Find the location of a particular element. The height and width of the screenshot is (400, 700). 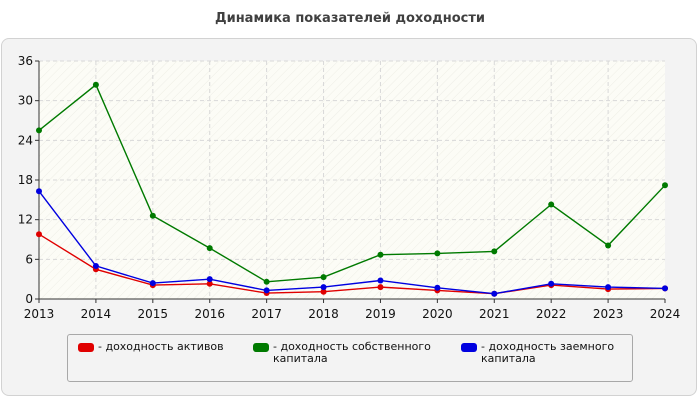

x-tick-label: 2020 is located at coordinates (437, 314).